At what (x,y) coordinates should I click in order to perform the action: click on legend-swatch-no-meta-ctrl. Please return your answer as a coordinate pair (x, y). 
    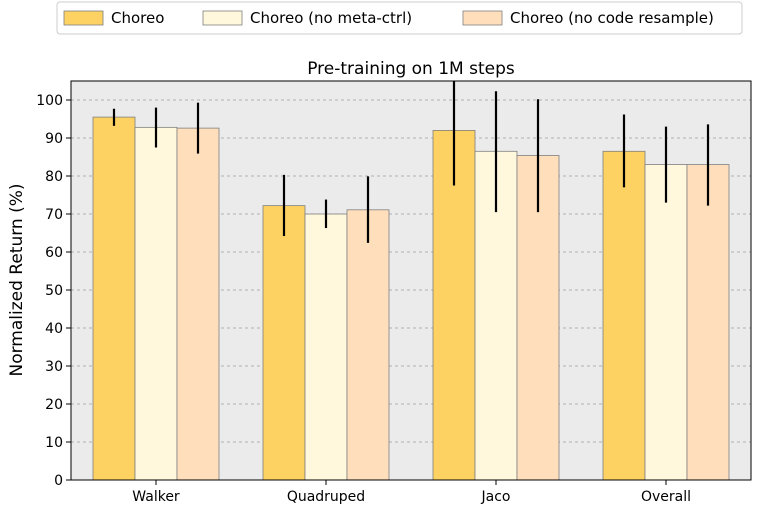
    Looking at the image, I should click on (222, 18).